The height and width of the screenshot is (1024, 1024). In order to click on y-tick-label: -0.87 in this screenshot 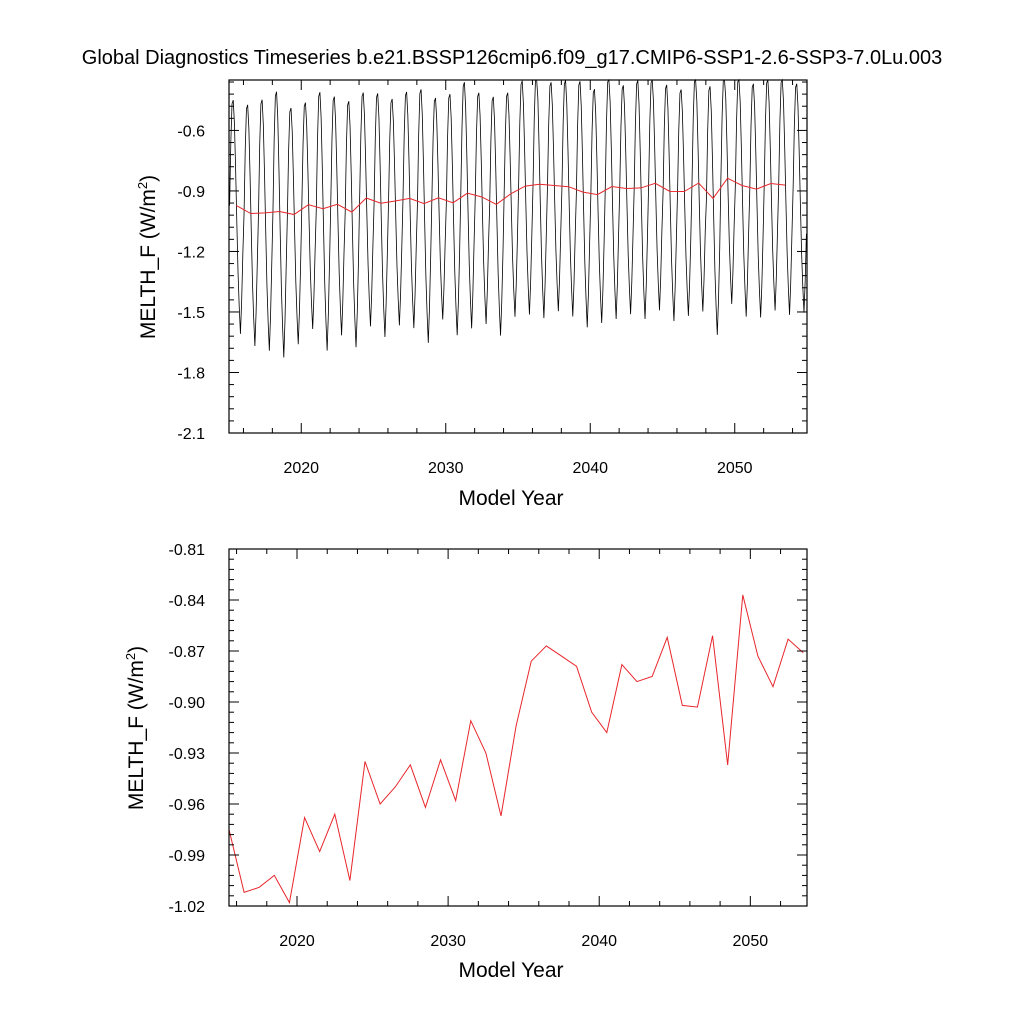, I will do `click(187, 652)`.